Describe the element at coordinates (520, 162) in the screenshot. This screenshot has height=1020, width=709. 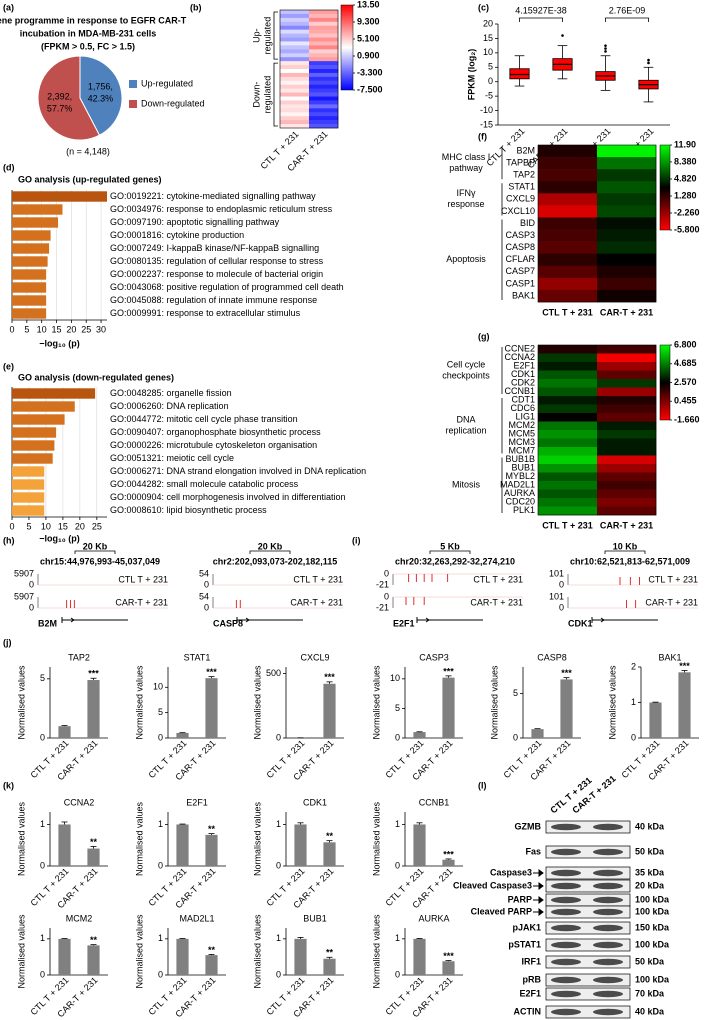
I see `row-label: TAPBP` at that location.